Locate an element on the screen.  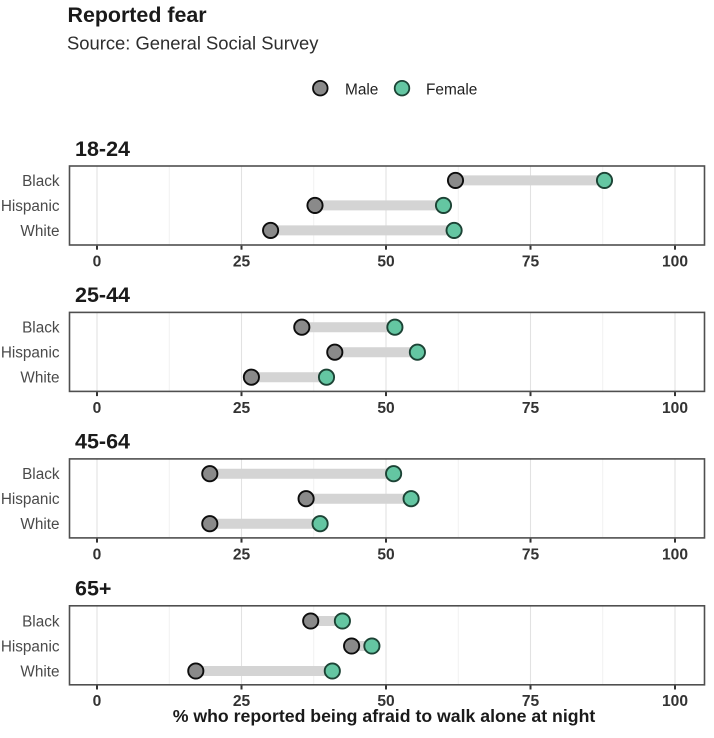
svg-text: 65+ is located at coordinates (93, 589).